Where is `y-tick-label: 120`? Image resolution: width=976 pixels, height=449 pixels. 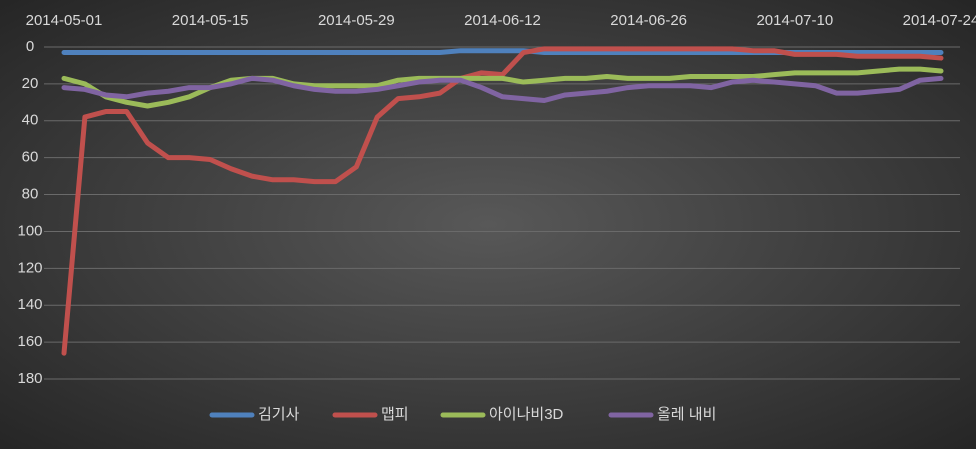 y-tick-label: 120 is located at coordinates (29, 267).